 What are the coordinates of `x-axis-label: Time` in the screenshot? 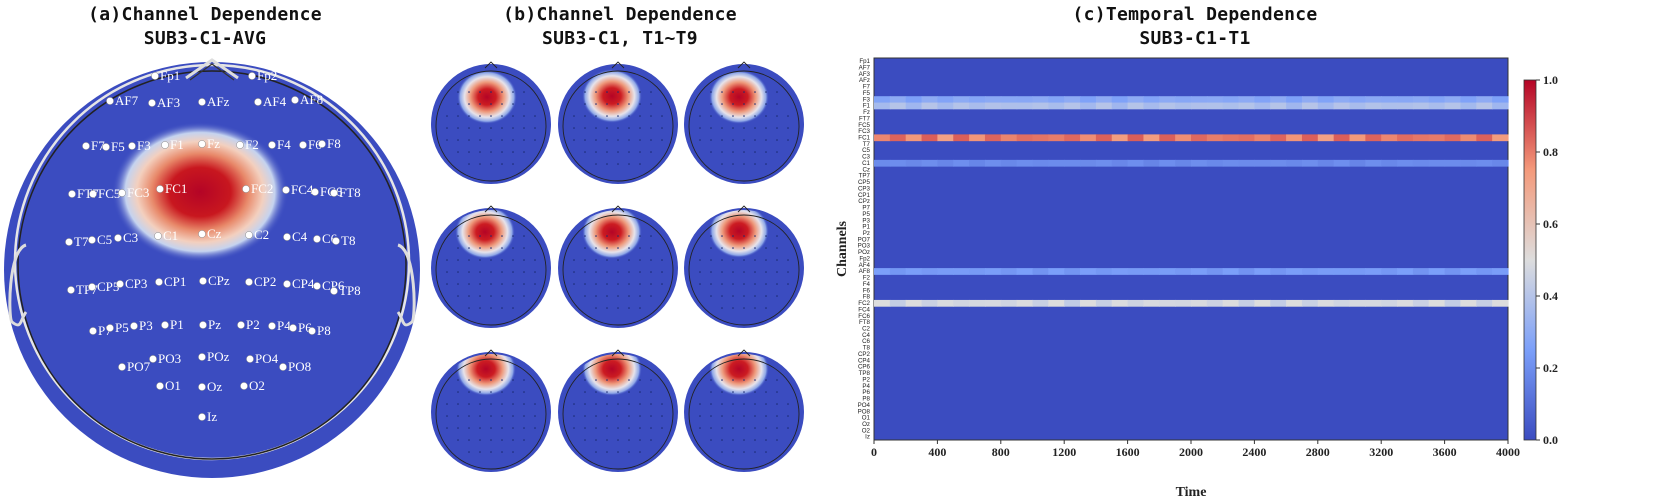 It's located at (1191, 492).